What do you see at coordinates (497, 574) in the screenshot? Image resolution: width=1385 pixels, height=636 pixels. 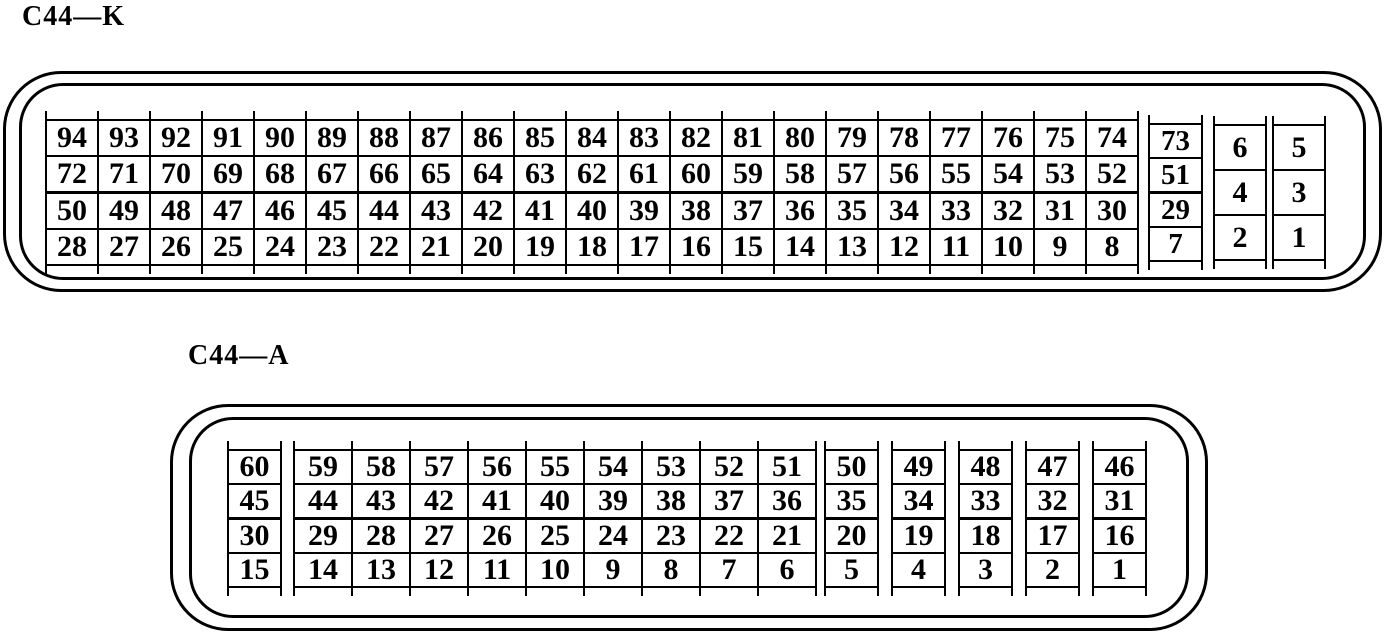 I see `pin-cell: 11` at bounding box center [497, 574].